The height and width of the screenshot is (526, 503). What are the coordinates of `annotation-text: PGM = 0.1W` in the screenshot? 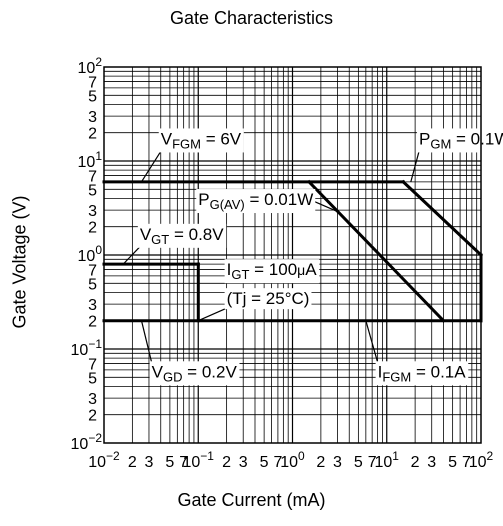 It's located at (461, 140).